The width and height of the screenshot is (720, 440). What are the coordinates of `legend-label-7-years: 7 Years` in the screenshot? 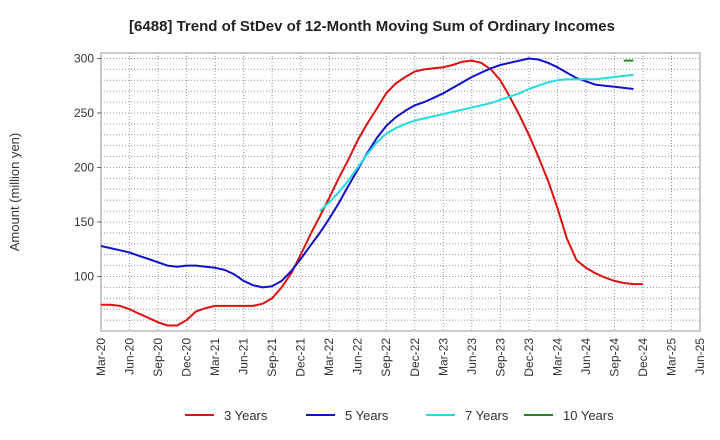 It's located at (487, 415).